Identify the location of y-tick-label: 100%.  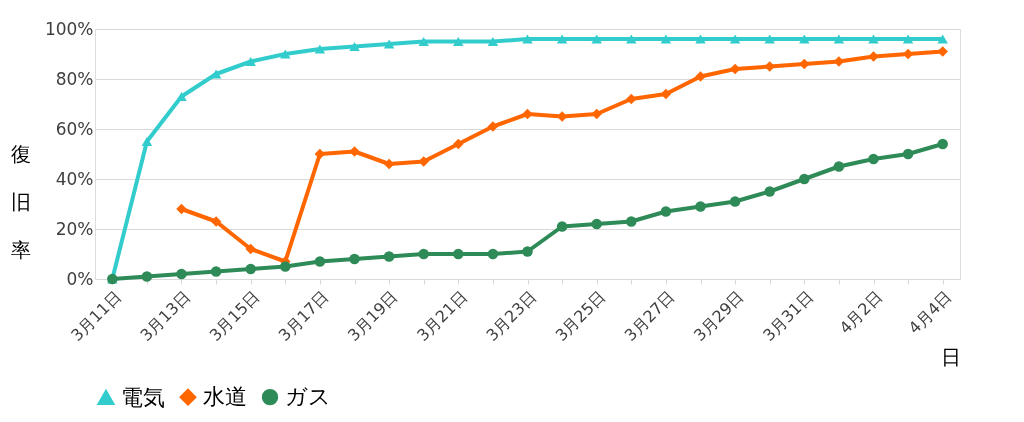
(69, 28).